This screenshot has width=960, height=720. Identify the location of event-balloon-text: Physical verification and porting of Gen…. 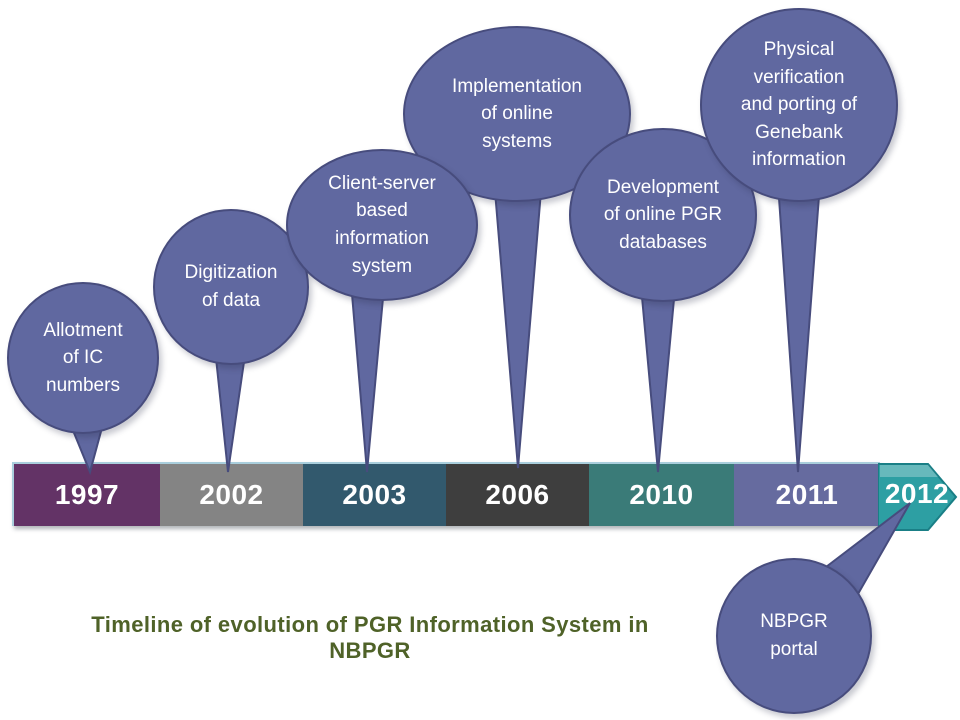
(799, 105).